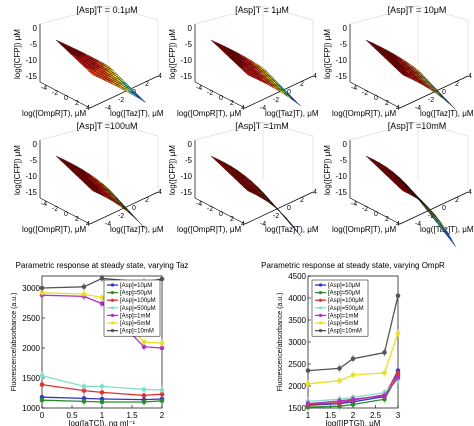 The image size is (474, 426). I want to click on legend-label: [Asp]=5mM, so click(135, 324).